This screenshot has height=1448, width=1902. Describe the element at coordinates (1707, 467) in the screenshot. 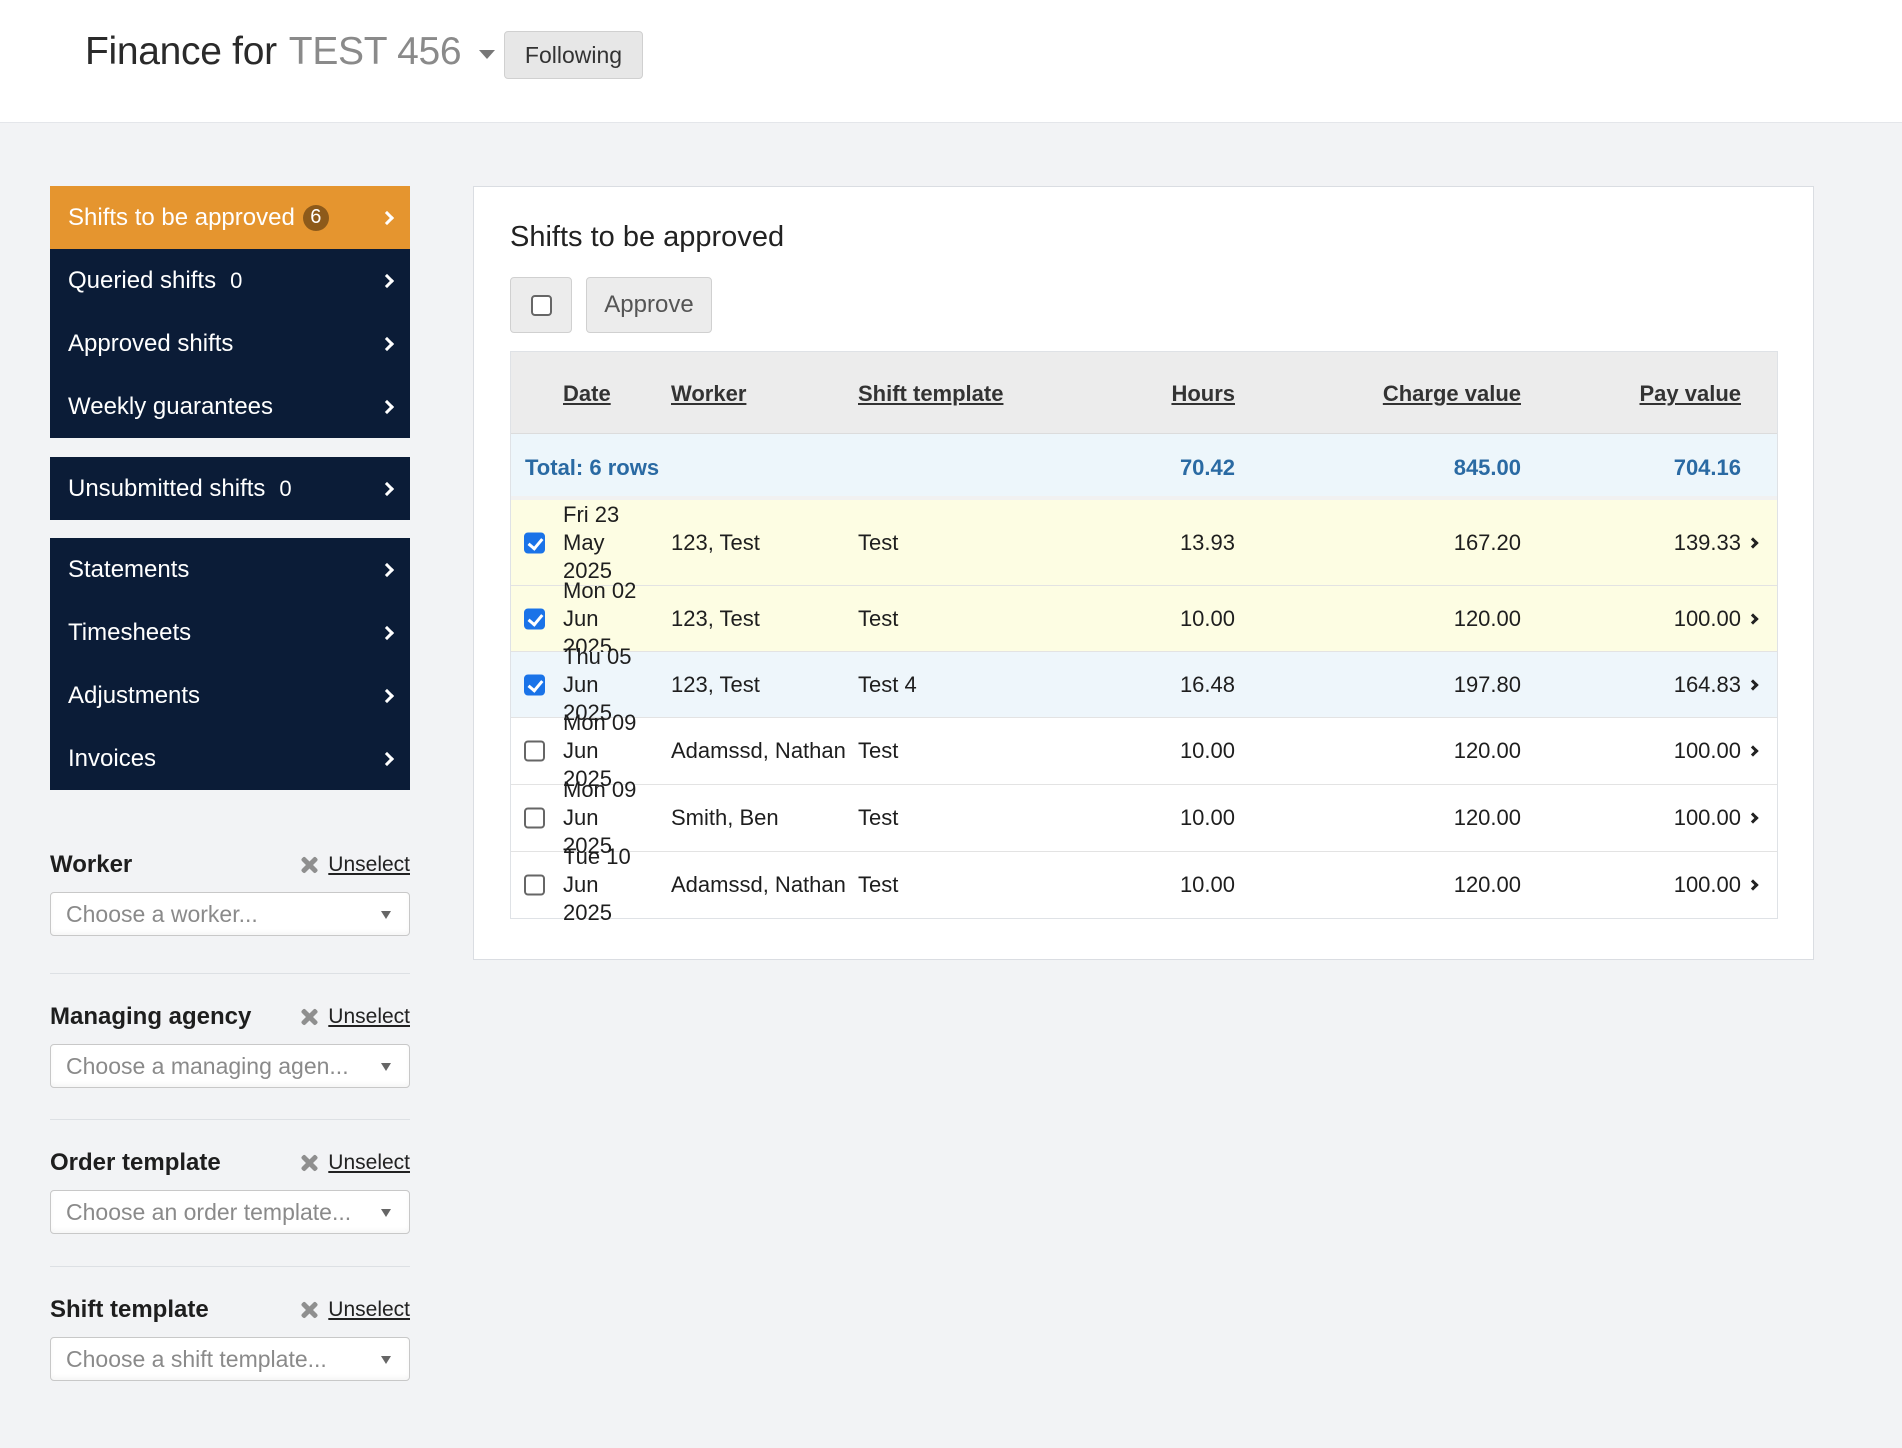

I see `total-pay: 704.16` at that location.